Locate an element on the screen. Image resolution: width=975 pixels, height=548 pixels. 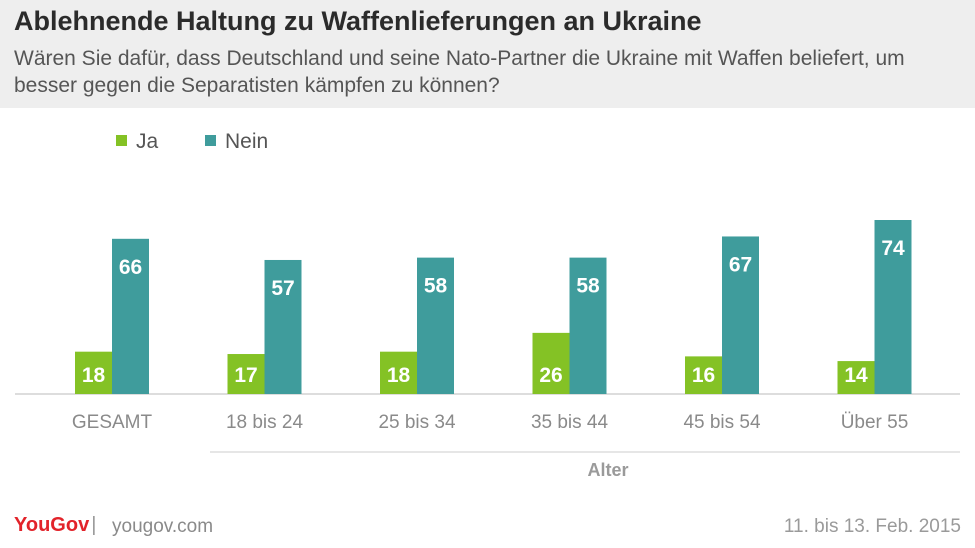
legend-swatch-nein is located at coordinates (210, 140).